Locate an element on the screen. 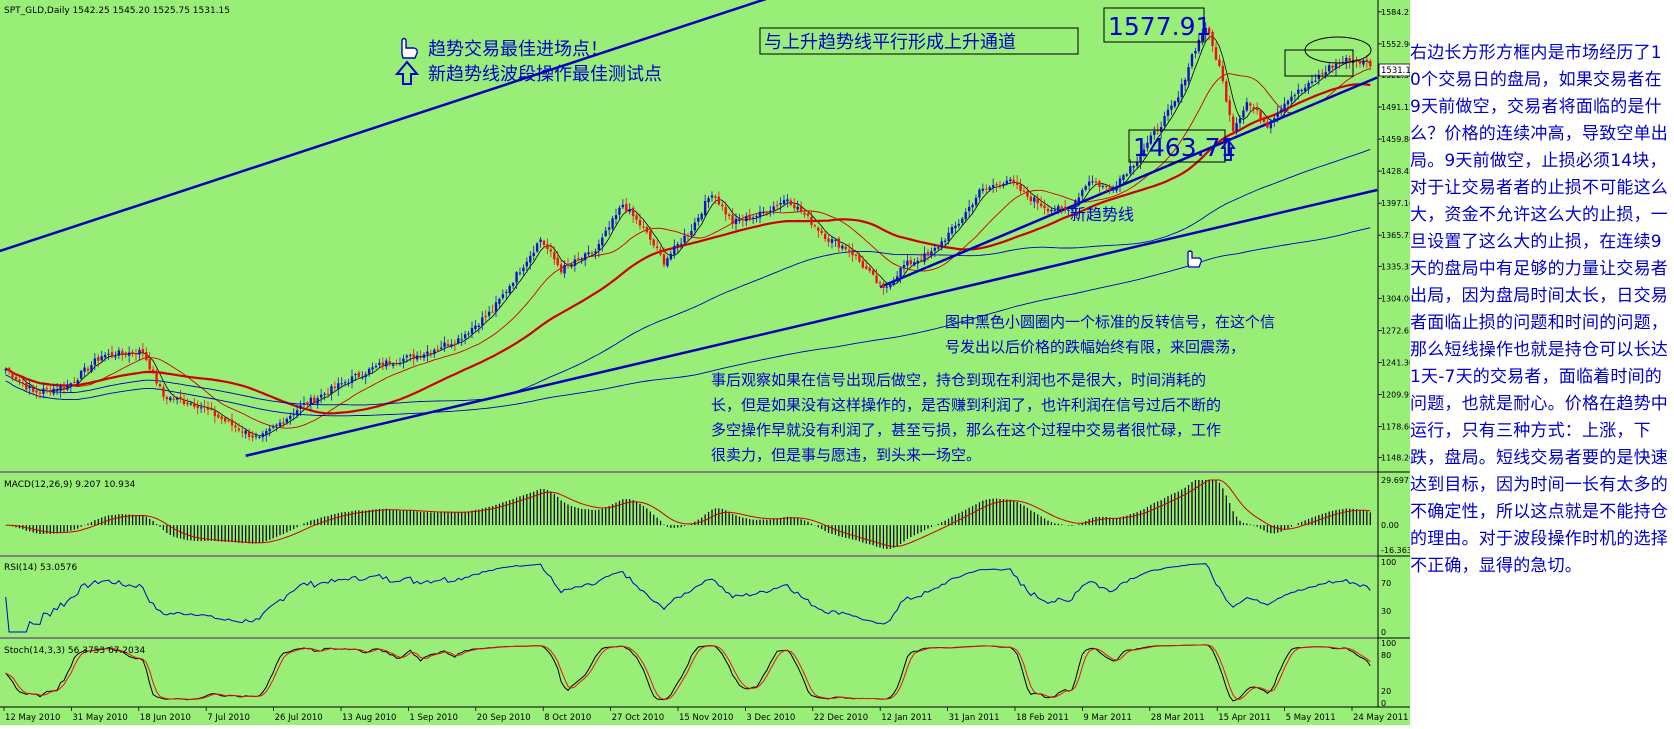 The width and height of the screenshot is (1674, 729). price-axis-panel is located at coordinates (1394, 362).